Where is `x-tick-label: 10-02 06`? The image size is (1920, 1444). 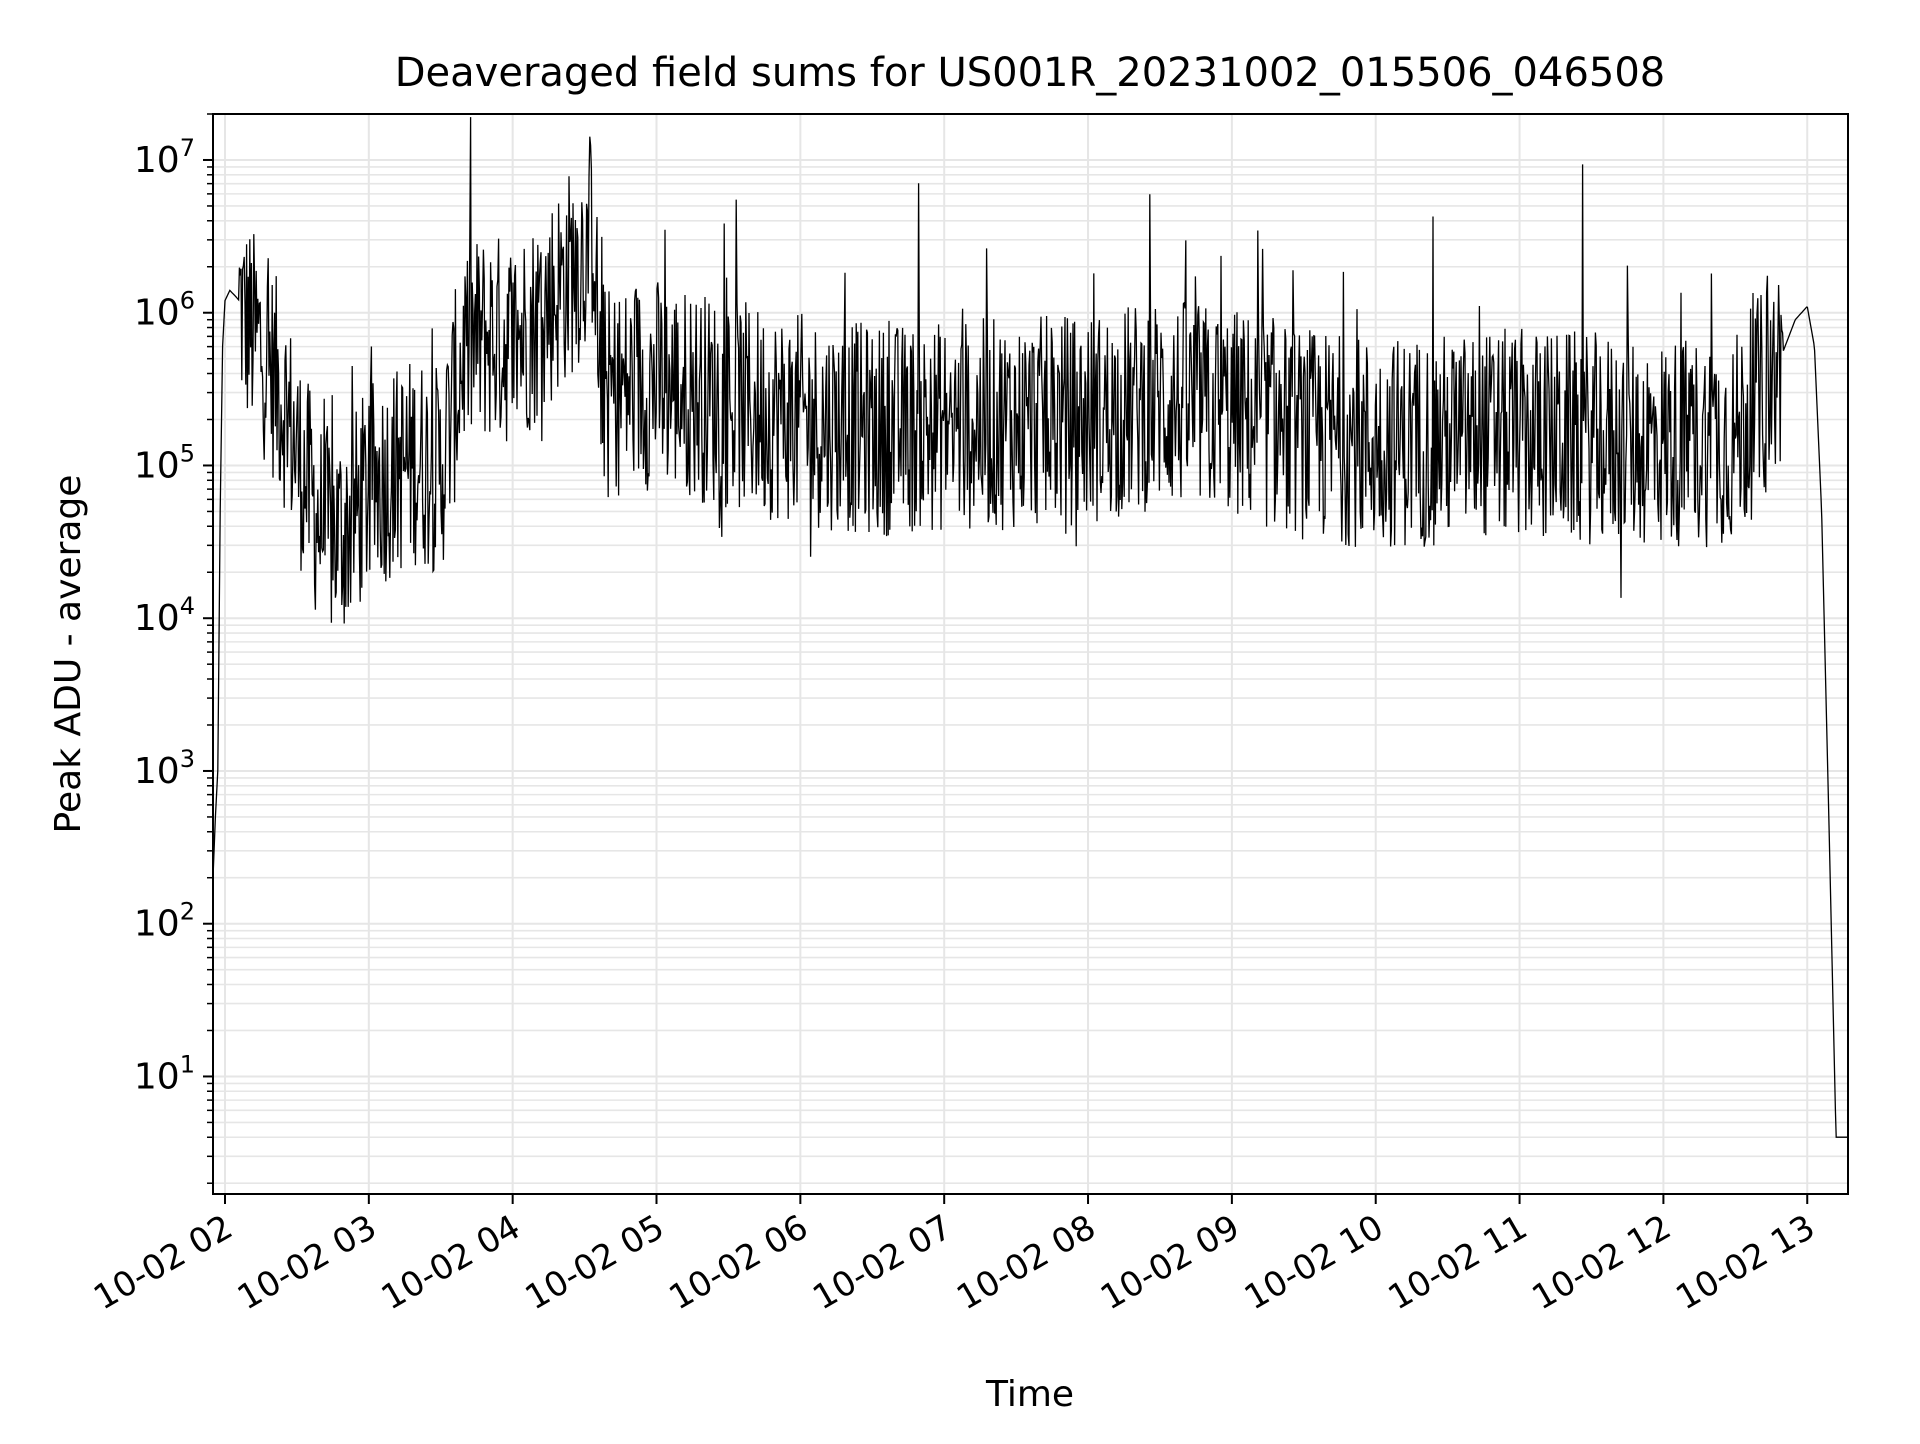 x-tick-label: 10-02 06 is located at coordinates (738, 1262).